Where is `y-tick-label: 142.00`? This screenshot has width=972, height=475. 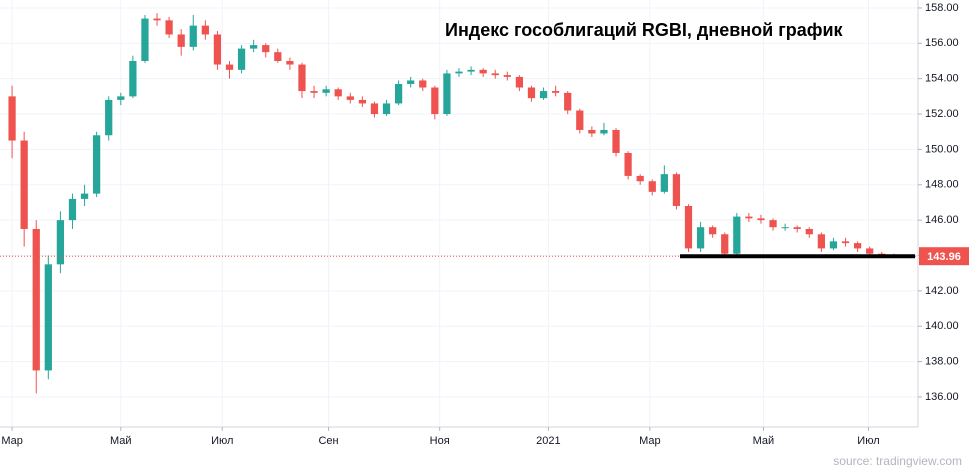 y-tick-label: 142.00 is located at coordinates (942, 291).